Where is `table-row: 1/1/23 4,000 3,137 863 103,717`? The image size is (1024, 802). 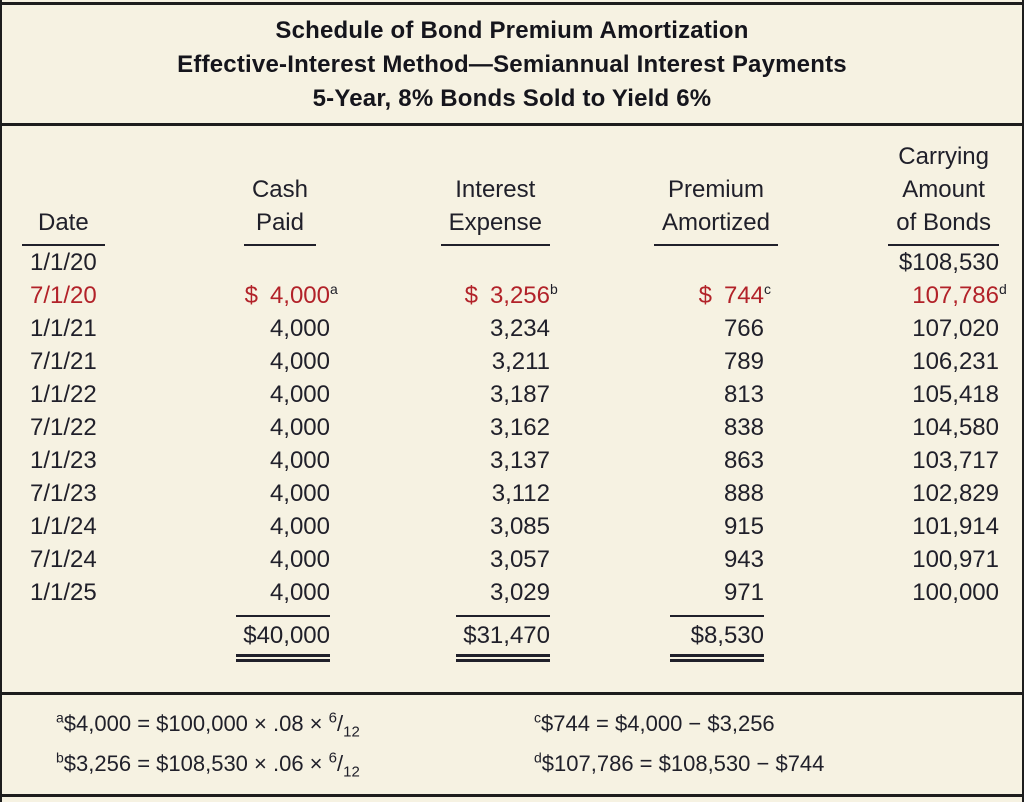 table-row: 1/1/23 4,000 3,137 863 103,717 is located at coordinates (512, 460).